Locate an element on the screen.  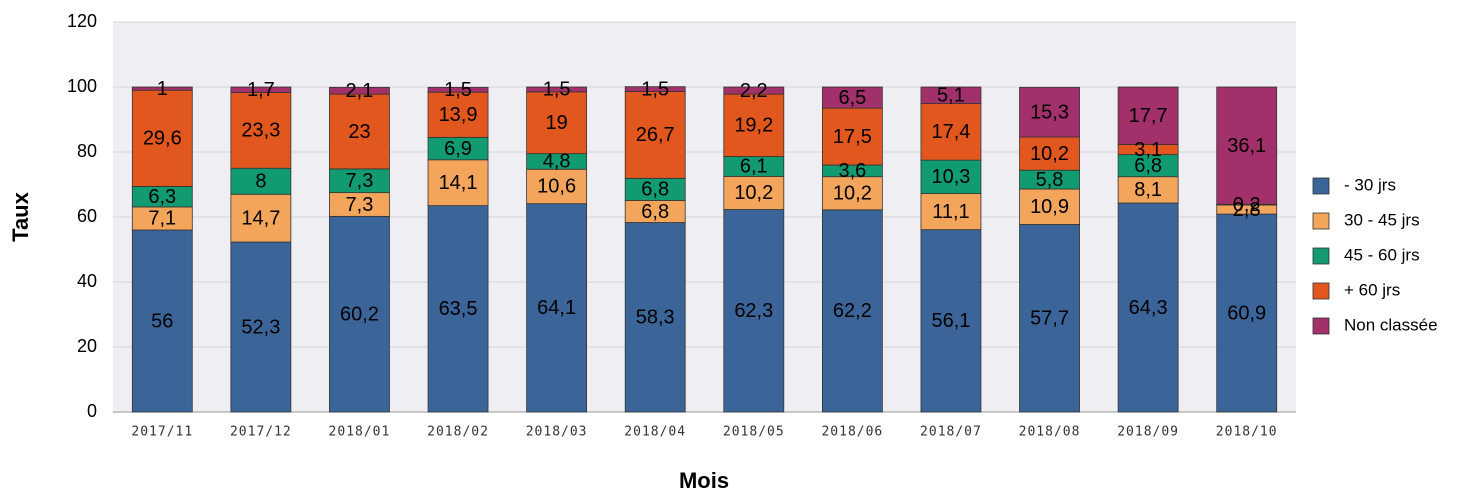
data-label: 10,9 is located at coordinates (1049, 207).